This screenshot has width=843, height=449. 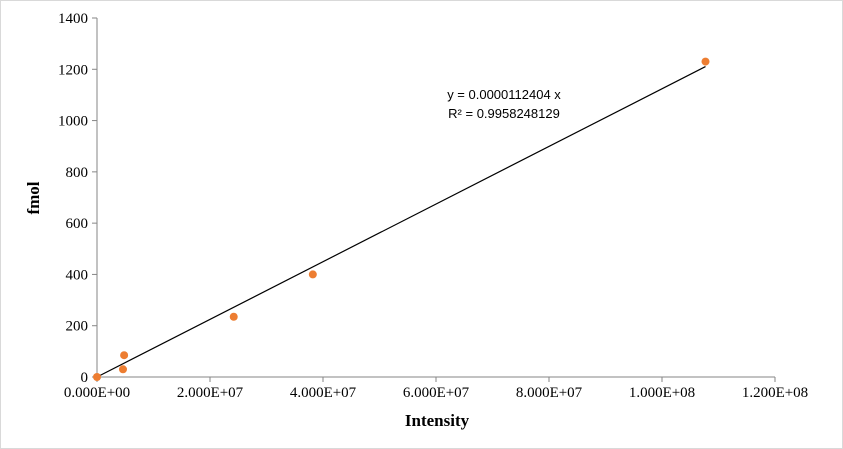 I want to click on y-tick-label: 600, so click(x=77, y=224).